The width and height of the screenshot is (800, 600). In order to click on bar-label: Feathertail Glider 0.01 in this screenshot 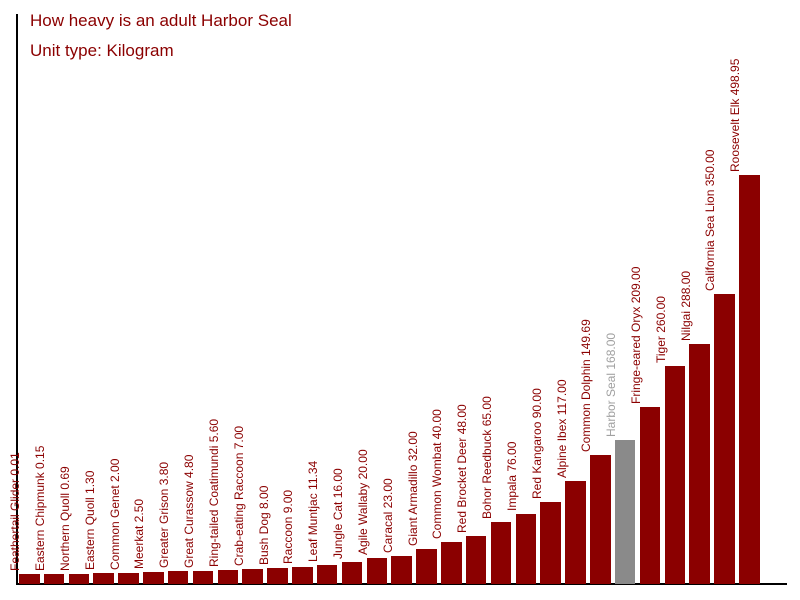, I will do `click(15, 512)`.